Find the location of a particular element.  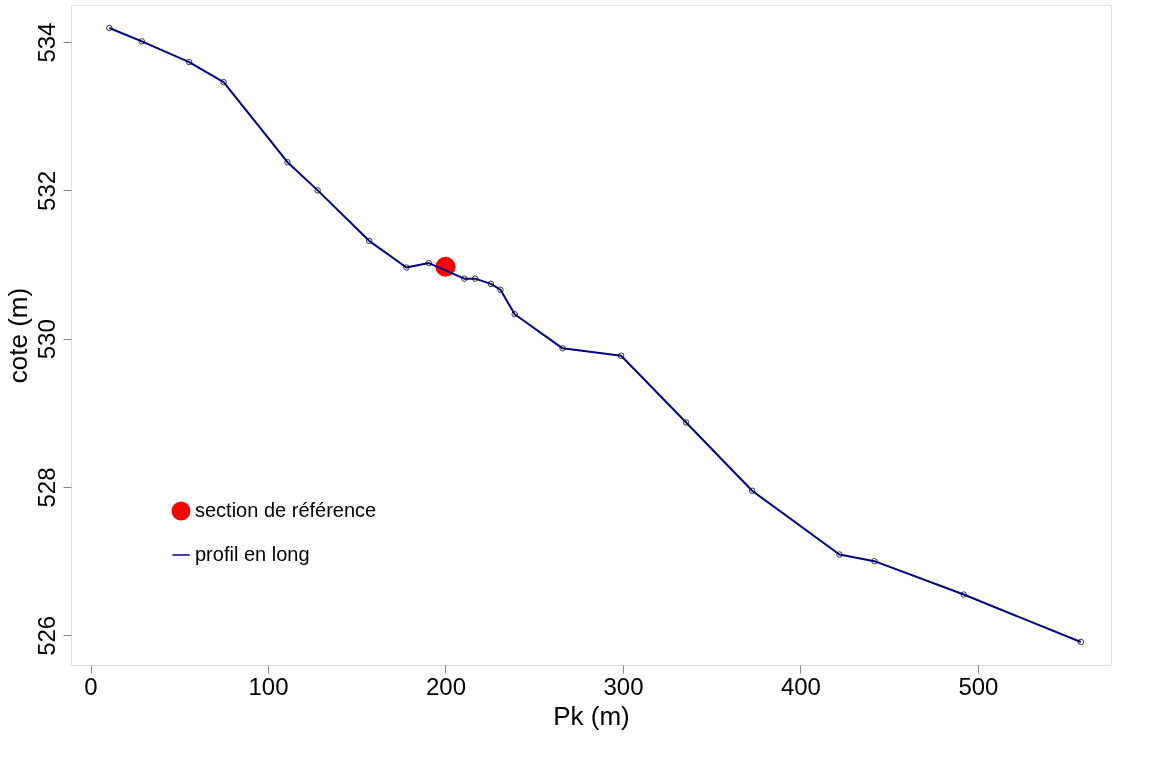

x-tick-label: 400 is located at coordinates (800, 686).